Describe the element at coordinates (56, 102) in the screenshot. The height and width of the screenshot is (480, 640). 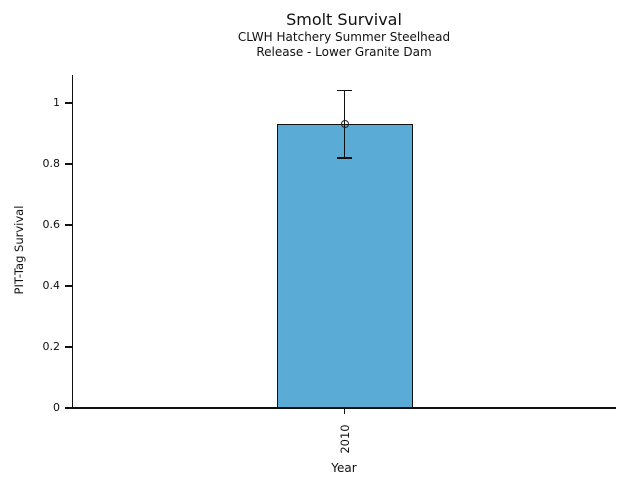
I see `y-tick-label-1: 1` at that location.